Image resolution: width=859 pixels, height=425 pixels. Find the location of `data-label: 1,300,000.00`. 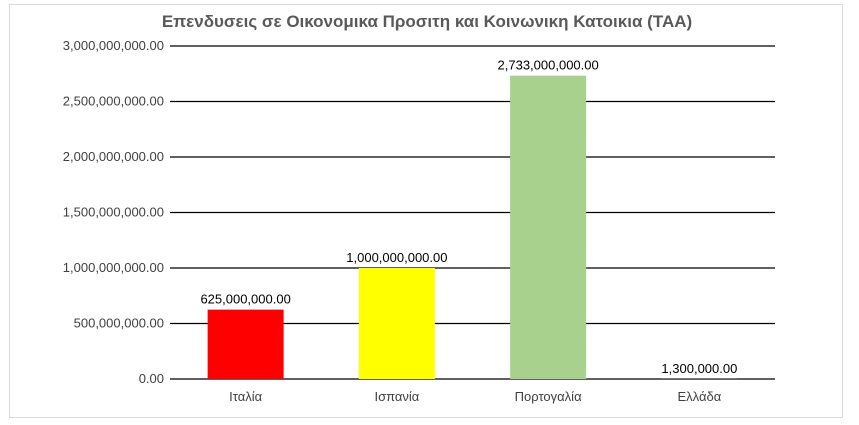

data-label: 1,300,000.00 is located at coordinates (699, 368).